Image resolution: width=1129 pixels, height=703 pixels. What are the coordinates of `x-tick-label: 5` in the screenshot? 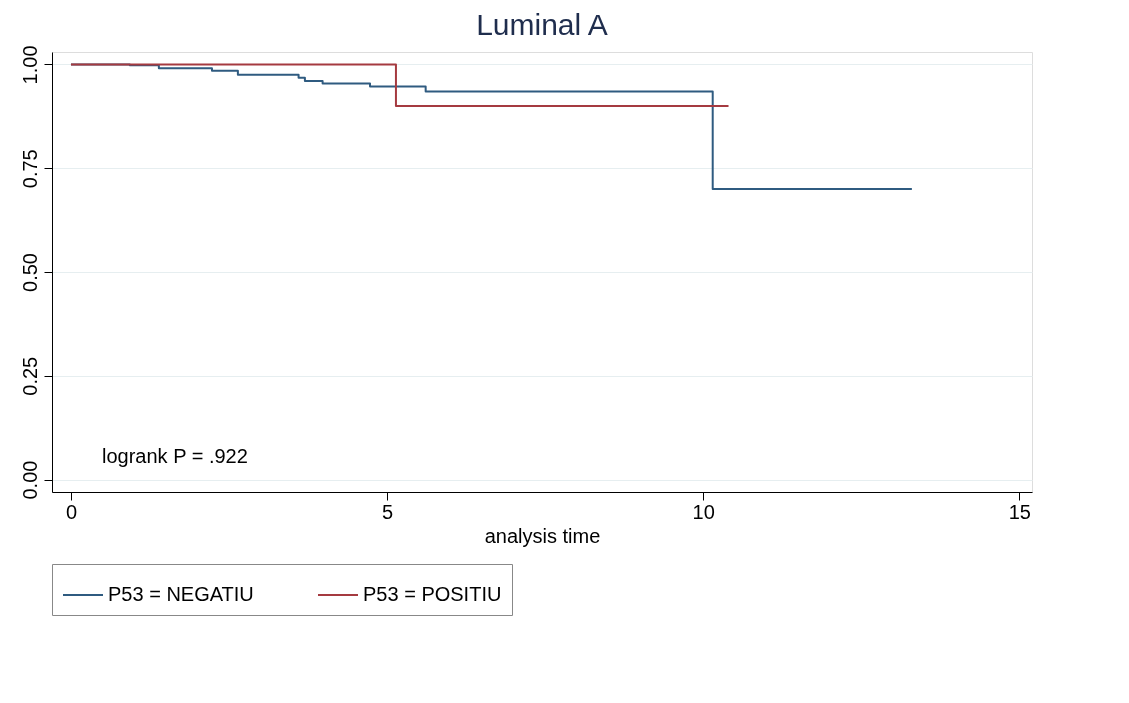 It's located at (388, 511).